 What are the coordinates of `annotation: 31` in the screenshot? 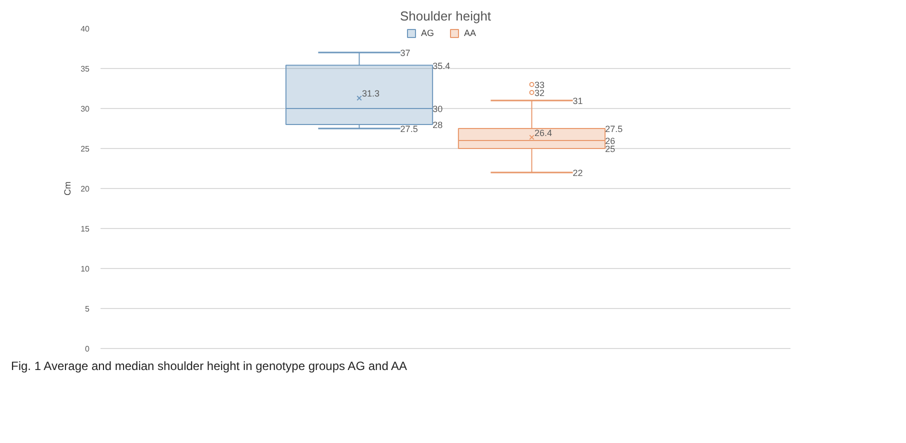 It's located at (577, 101).